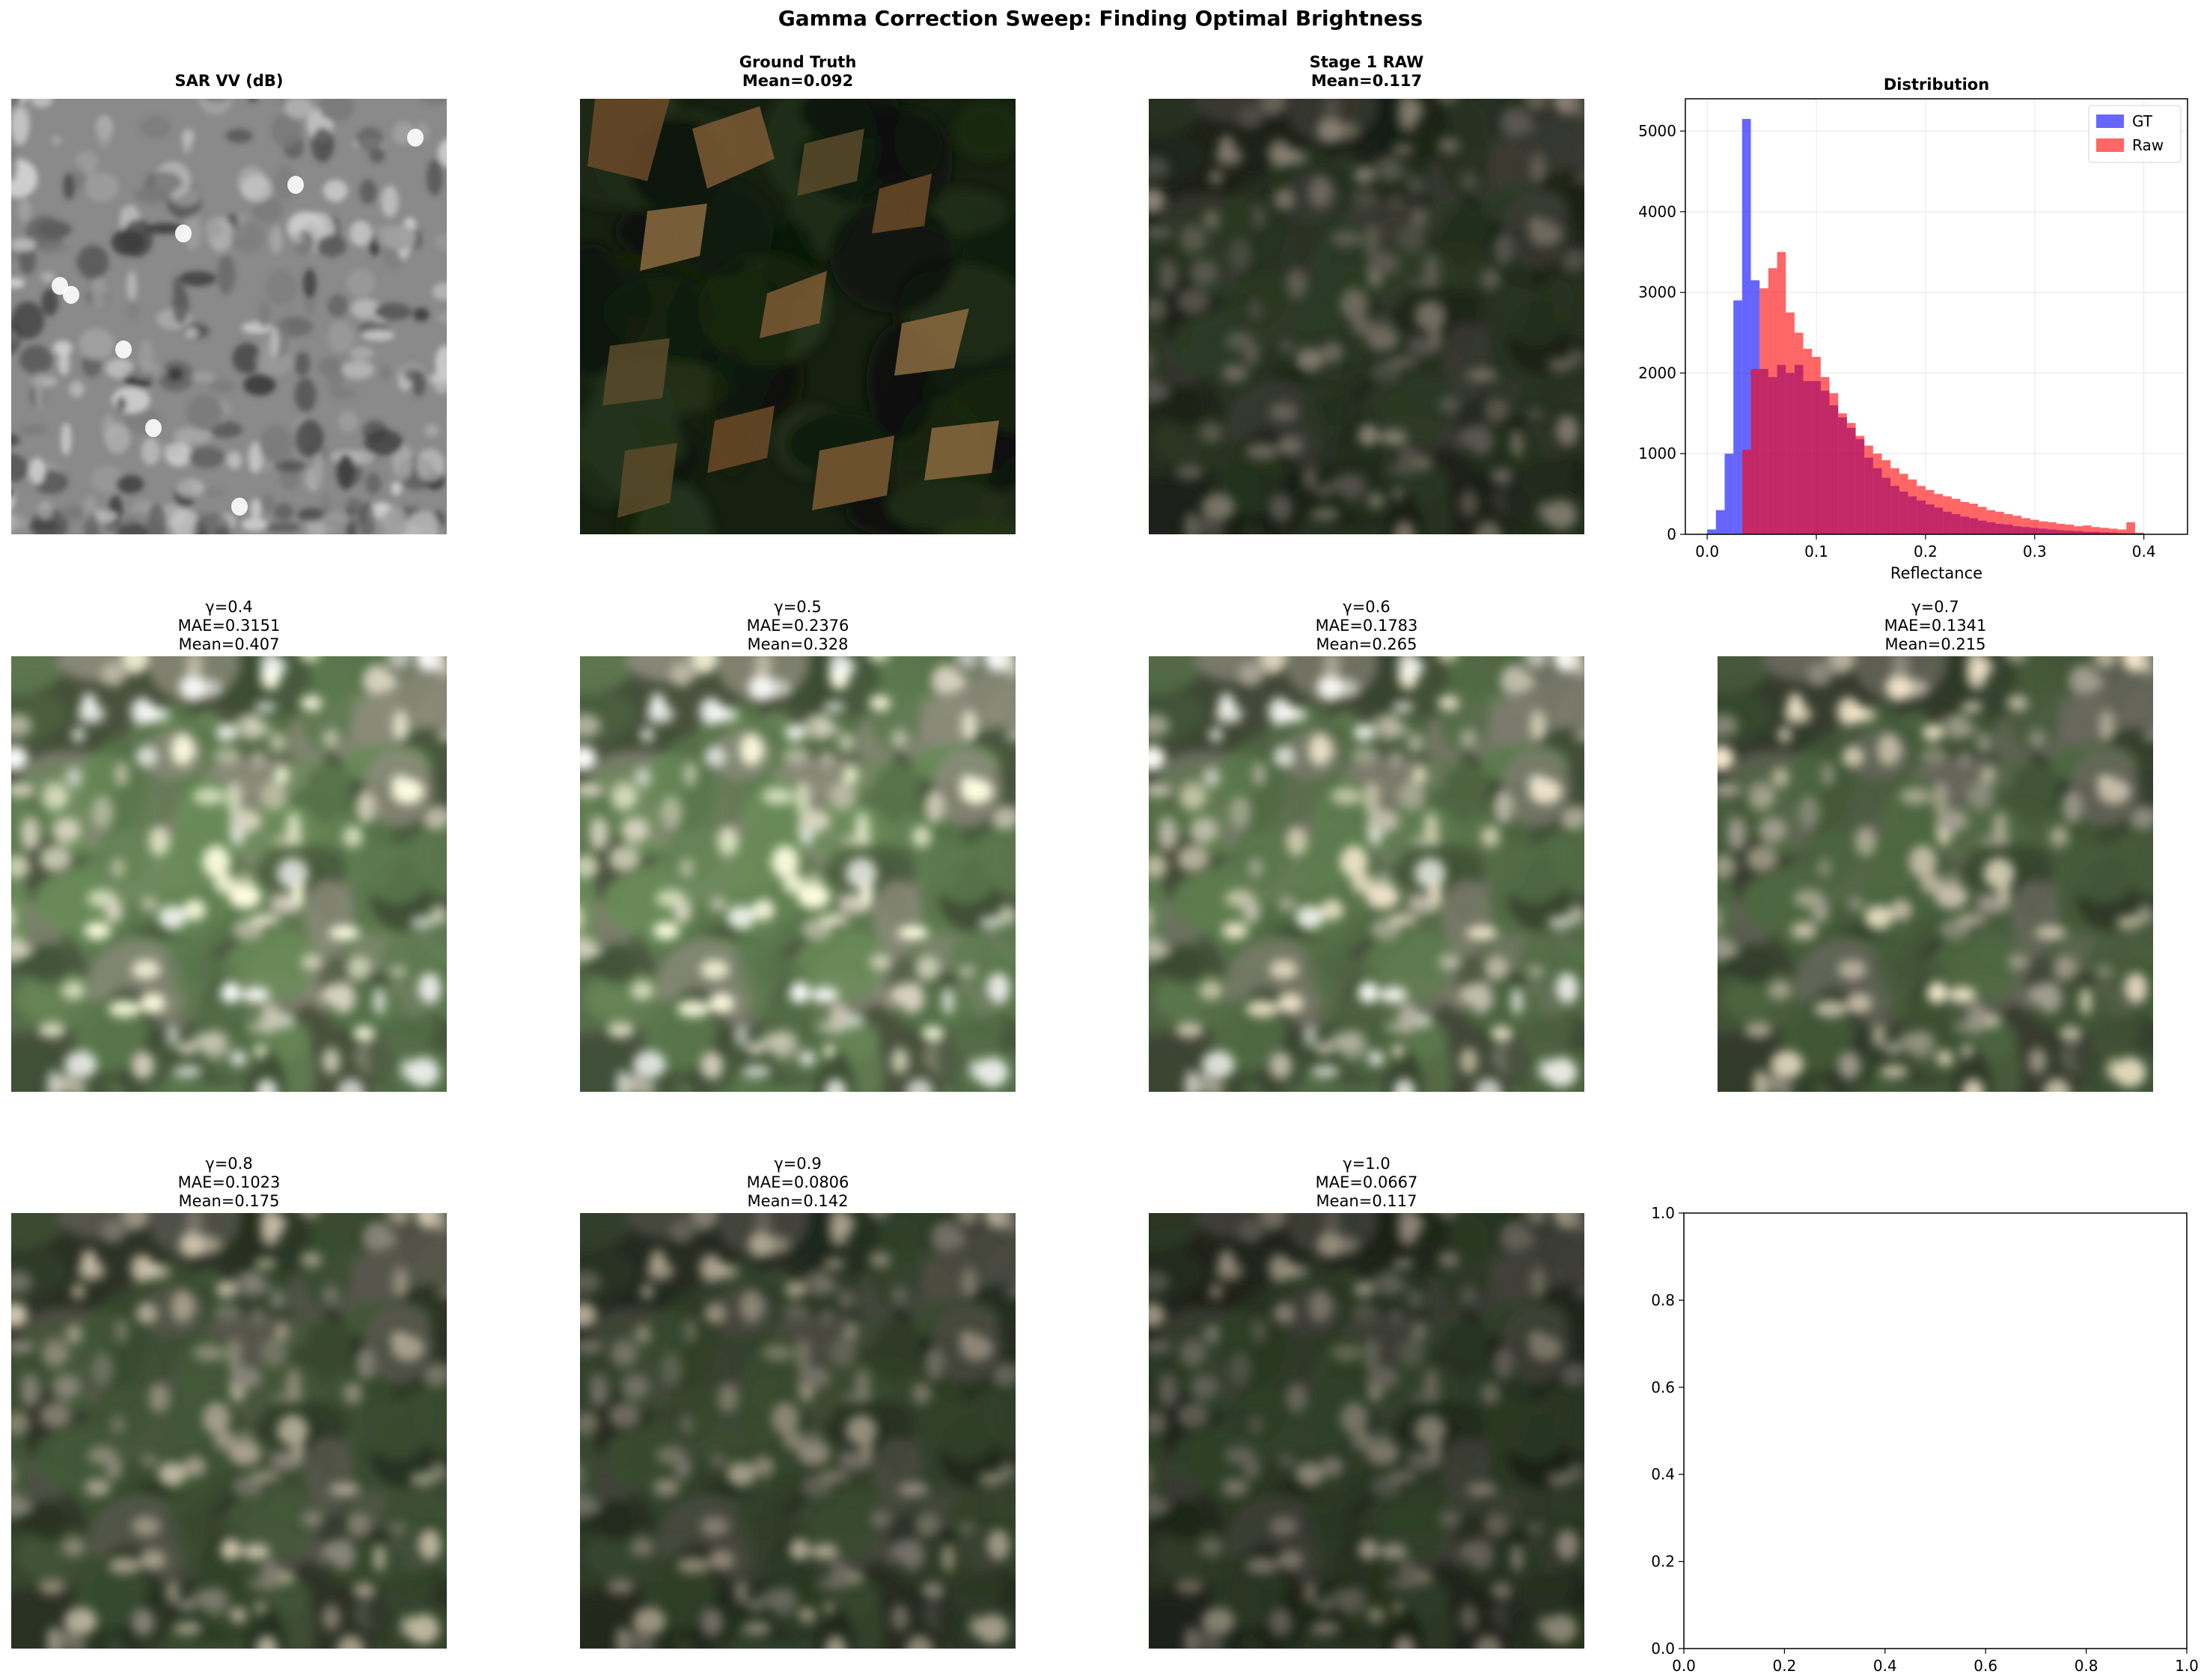  I want to click on gamma-0-5-image, so click(798, 874).